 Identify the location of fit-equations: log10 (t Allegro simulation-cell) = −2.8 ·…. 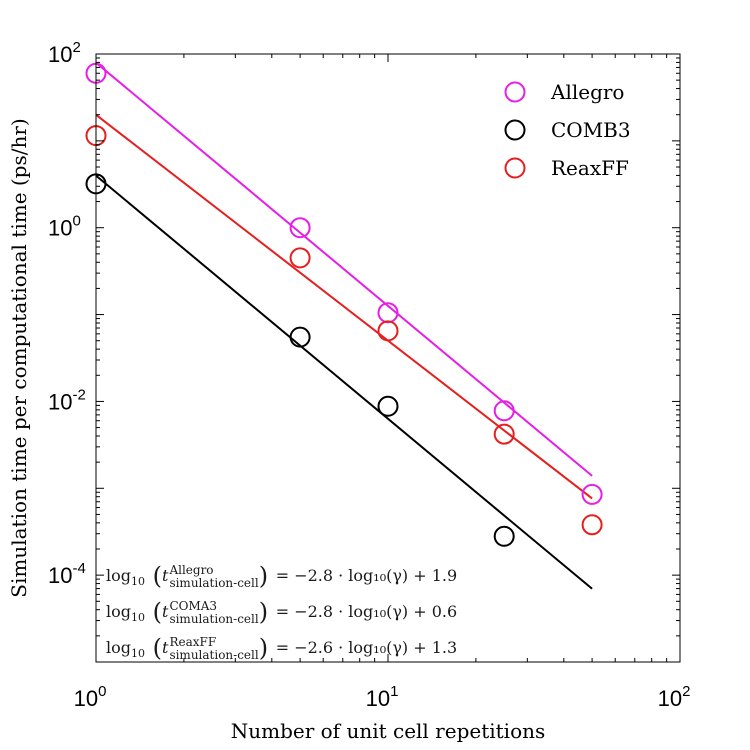
(316, 612).